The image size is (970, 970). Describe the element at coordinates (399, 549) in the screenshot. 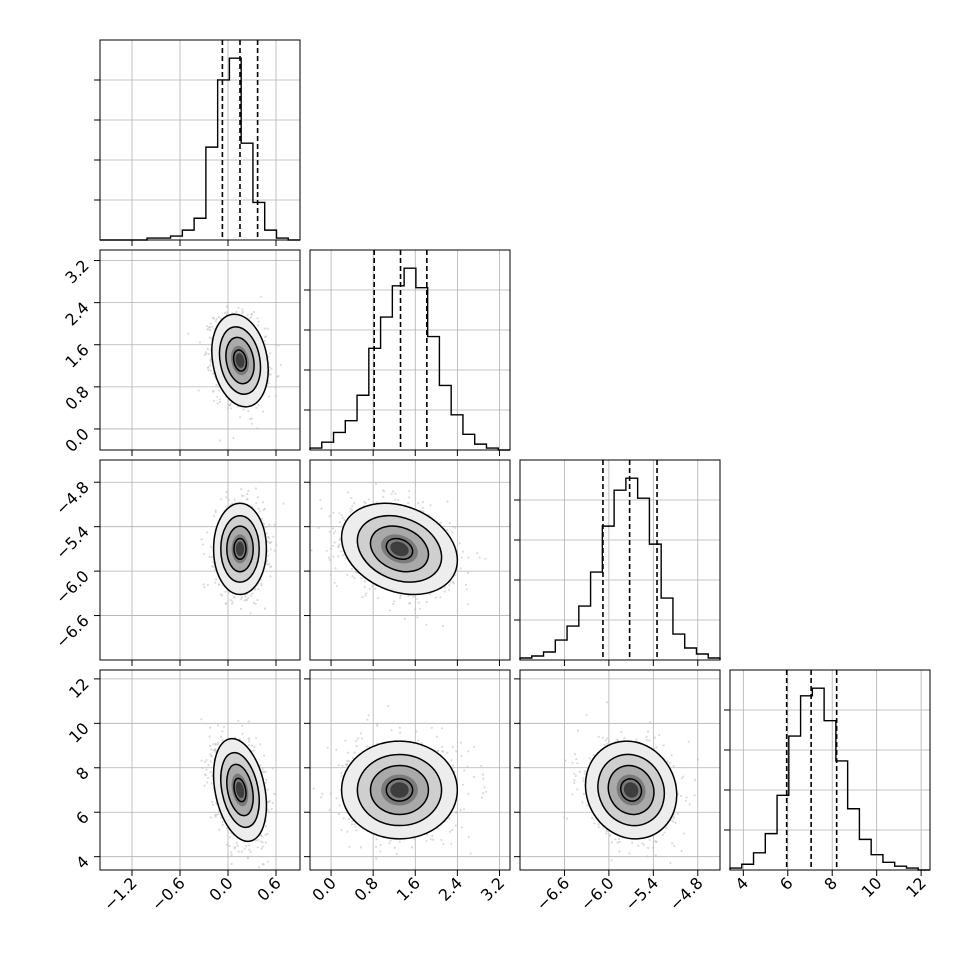

I see `contour-line` at that location.